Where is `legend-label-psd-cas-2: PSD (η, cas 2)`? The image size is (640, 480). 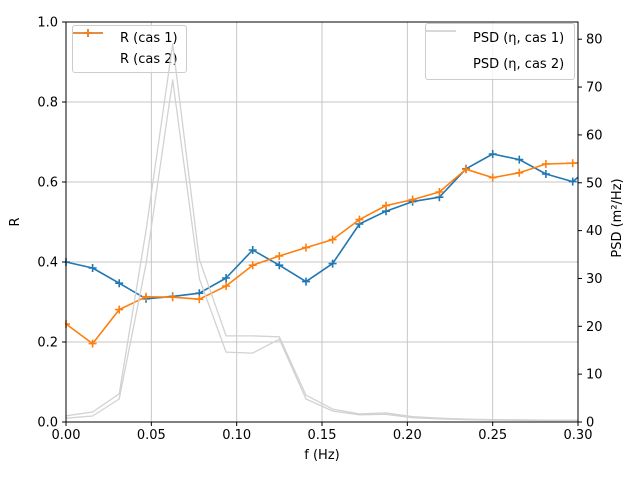
legend-label-psd-cas-2: PSD (η, cas 2) is located at coordinates (519, 64).